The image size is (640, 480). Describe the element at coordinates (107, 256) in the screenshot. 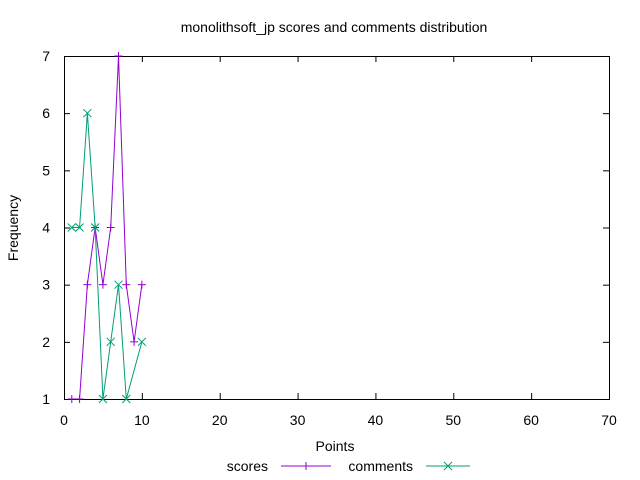

I see `series-comments` at that location.